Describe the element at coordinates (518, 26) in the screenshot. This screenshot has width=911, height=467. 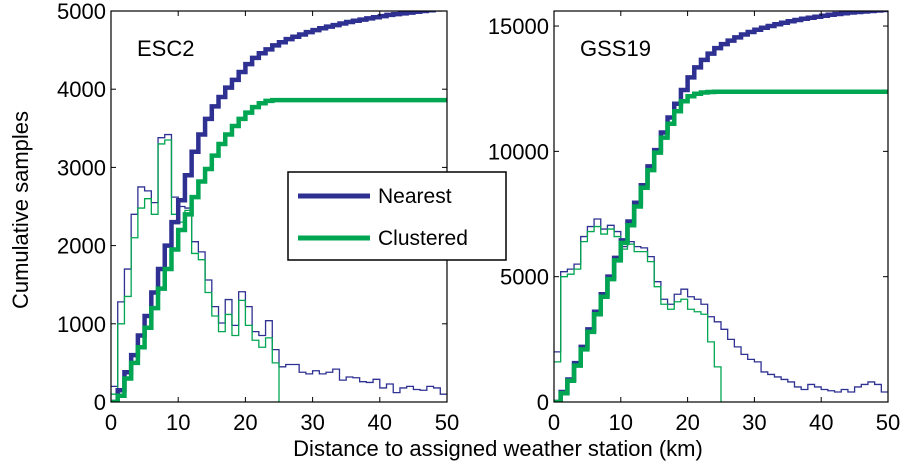
I see `y-tick-label: 15000` at that location.